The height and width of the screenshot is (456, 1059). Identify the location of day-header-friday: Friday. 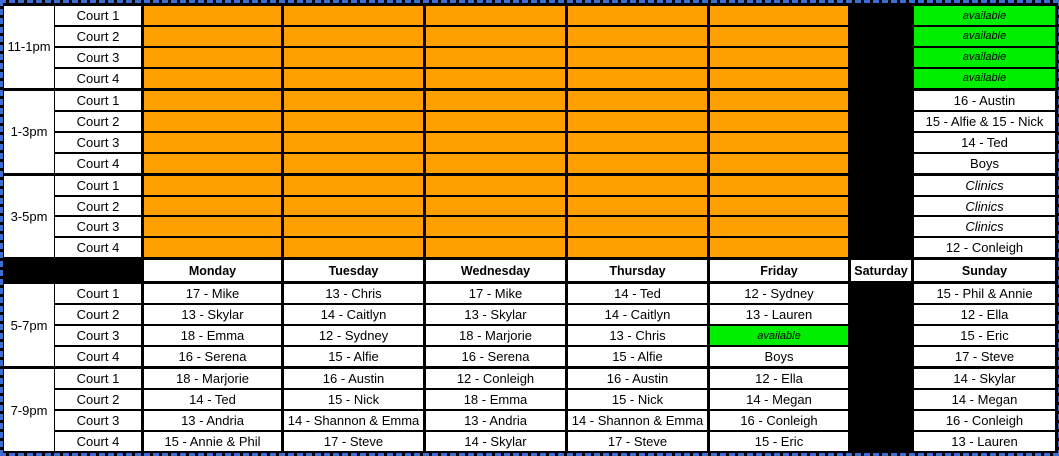
(779, 271).